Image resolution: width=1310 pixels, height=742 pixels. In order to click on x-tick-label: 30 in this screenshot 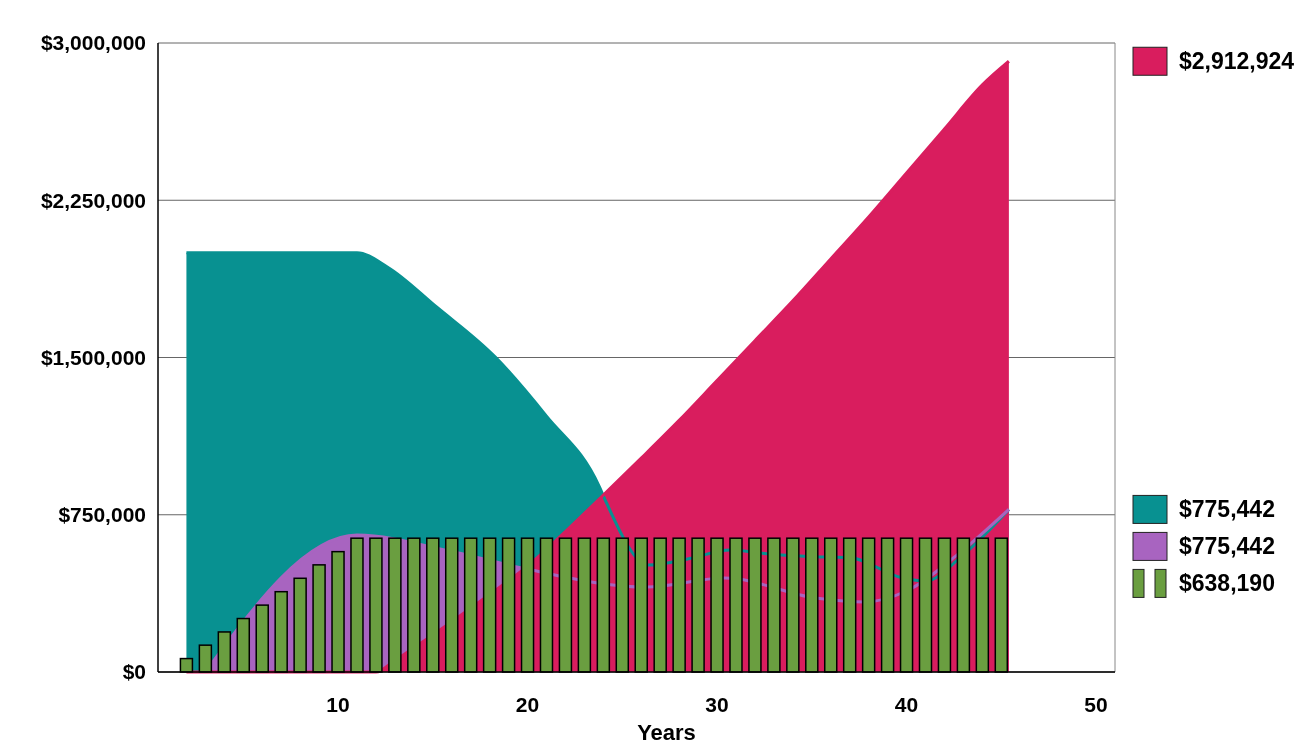, I will do `click(717, 704)`.